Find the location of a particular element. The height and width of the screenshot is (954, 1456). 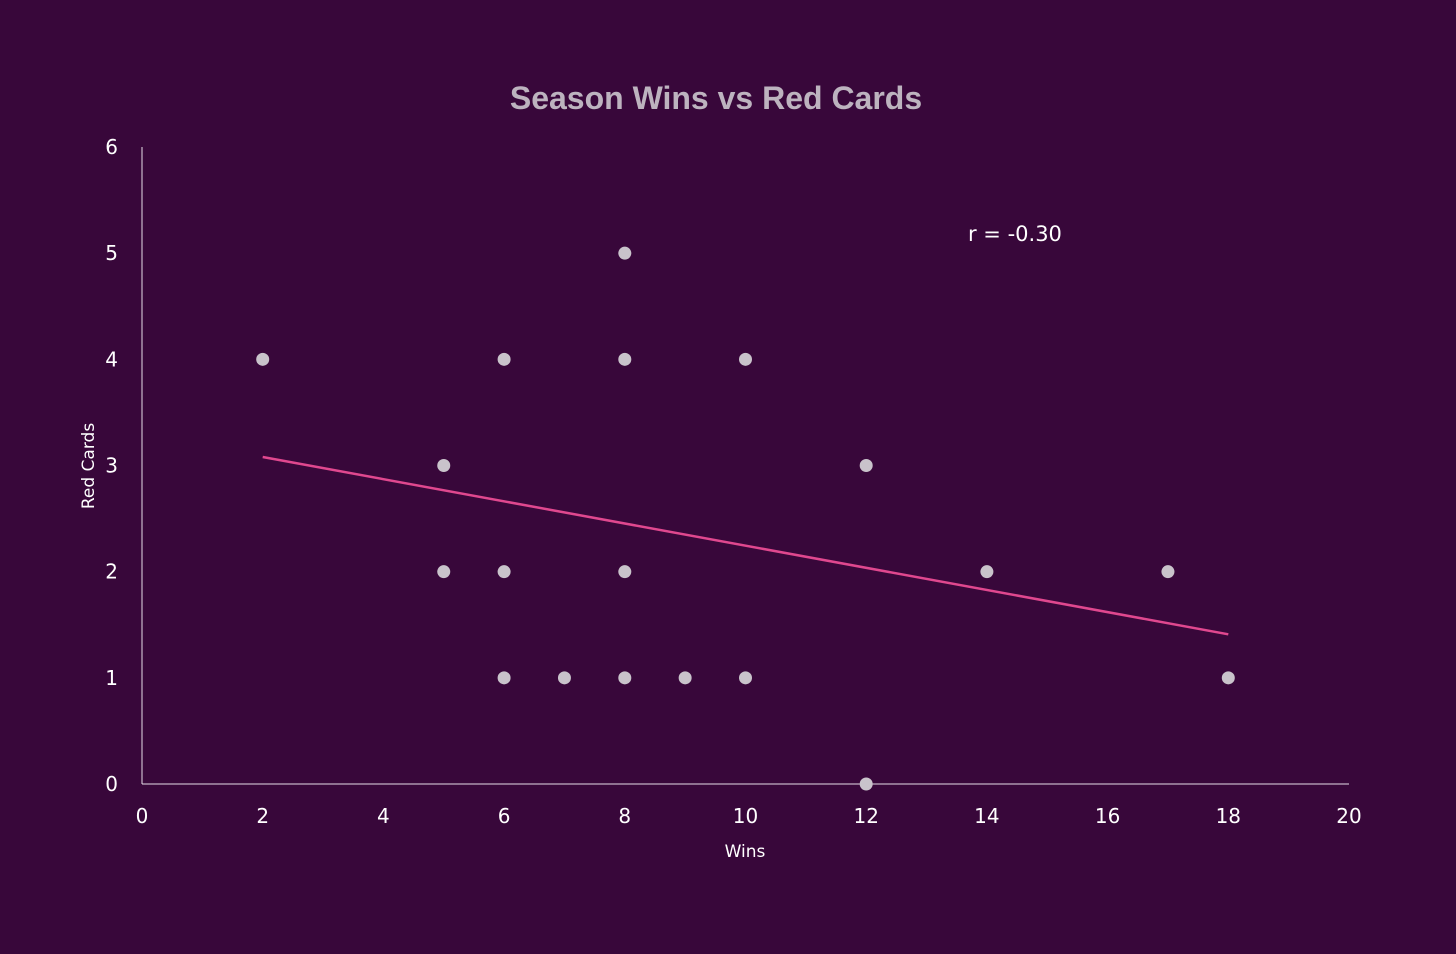

y-tick-label: 1 is located at coordinates (111, 678).